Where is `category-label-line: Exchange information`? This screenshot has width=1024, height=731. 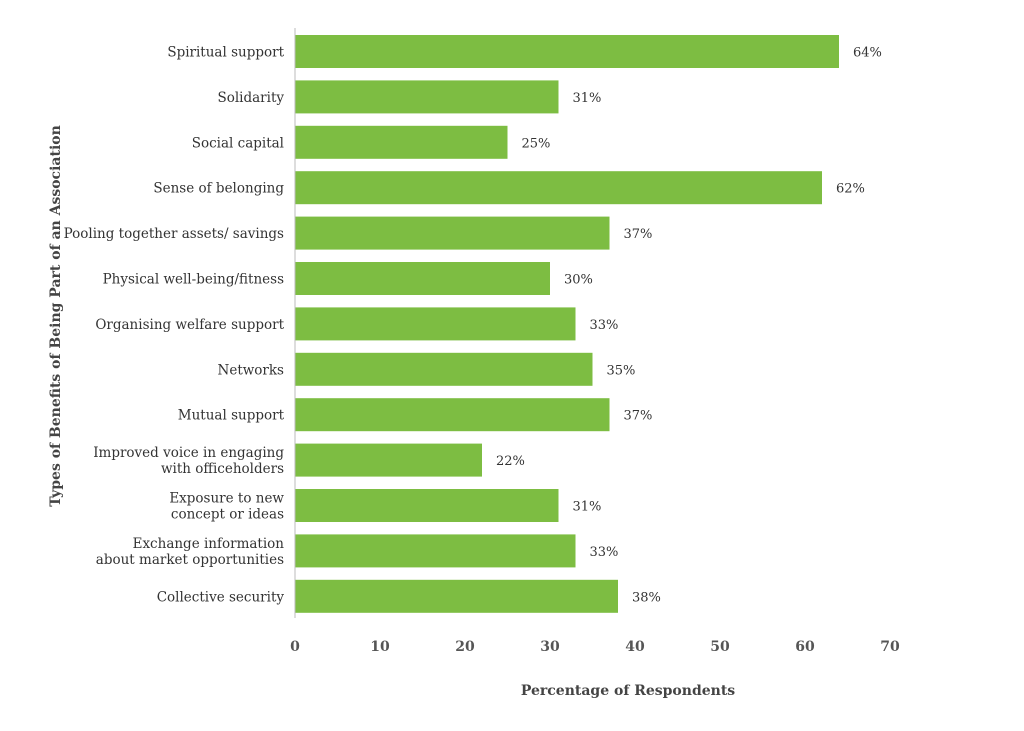
category-label-line: Exchange information is located at coordinates (209, 544).